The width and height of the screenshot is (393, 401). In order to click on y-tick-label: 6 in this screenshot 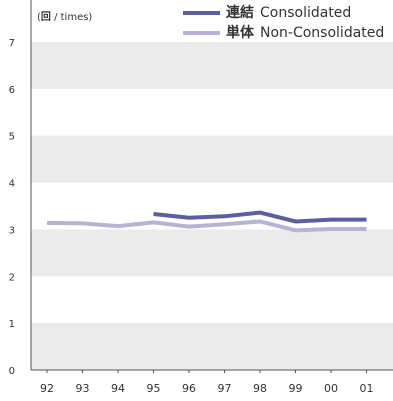, I will do `click(12, 90)`.